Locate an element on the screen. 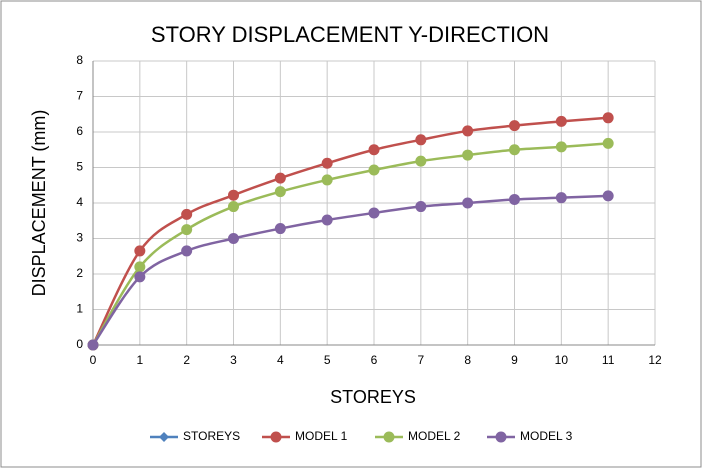 The width and height of the screenshot is (704, 470). y-tick-label: 4 is located at coordinates (79, 202).